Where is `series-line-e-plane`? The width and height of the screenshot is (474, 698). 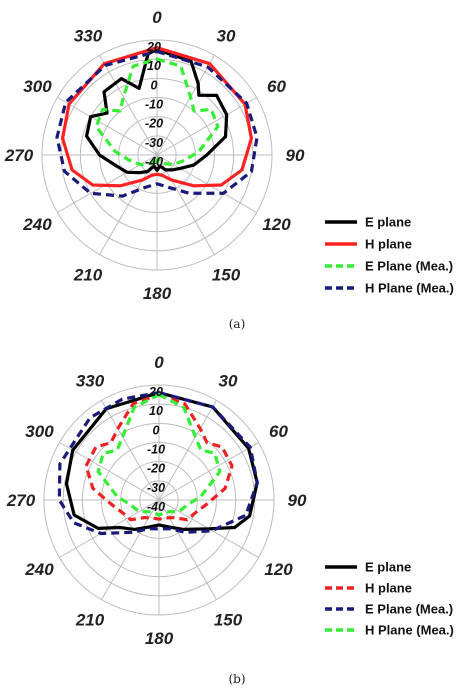 series-line-e-plane is located at coordinates (157, 111).